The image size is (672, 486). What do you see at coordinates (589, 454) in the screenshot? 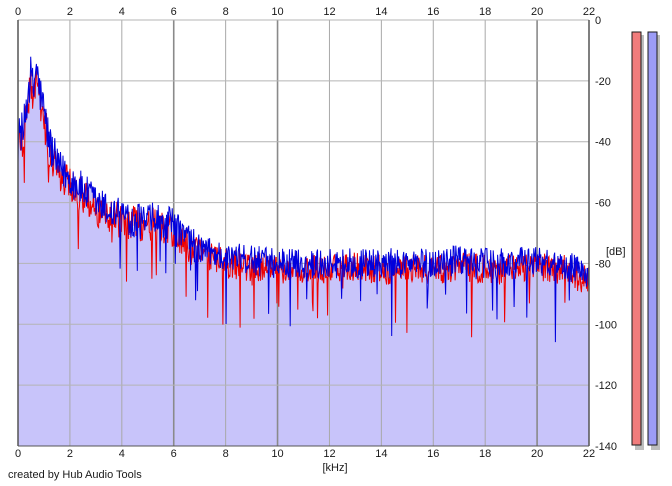
I see `x-tick-label-bottom: 22` at bounding box center [589, 454].